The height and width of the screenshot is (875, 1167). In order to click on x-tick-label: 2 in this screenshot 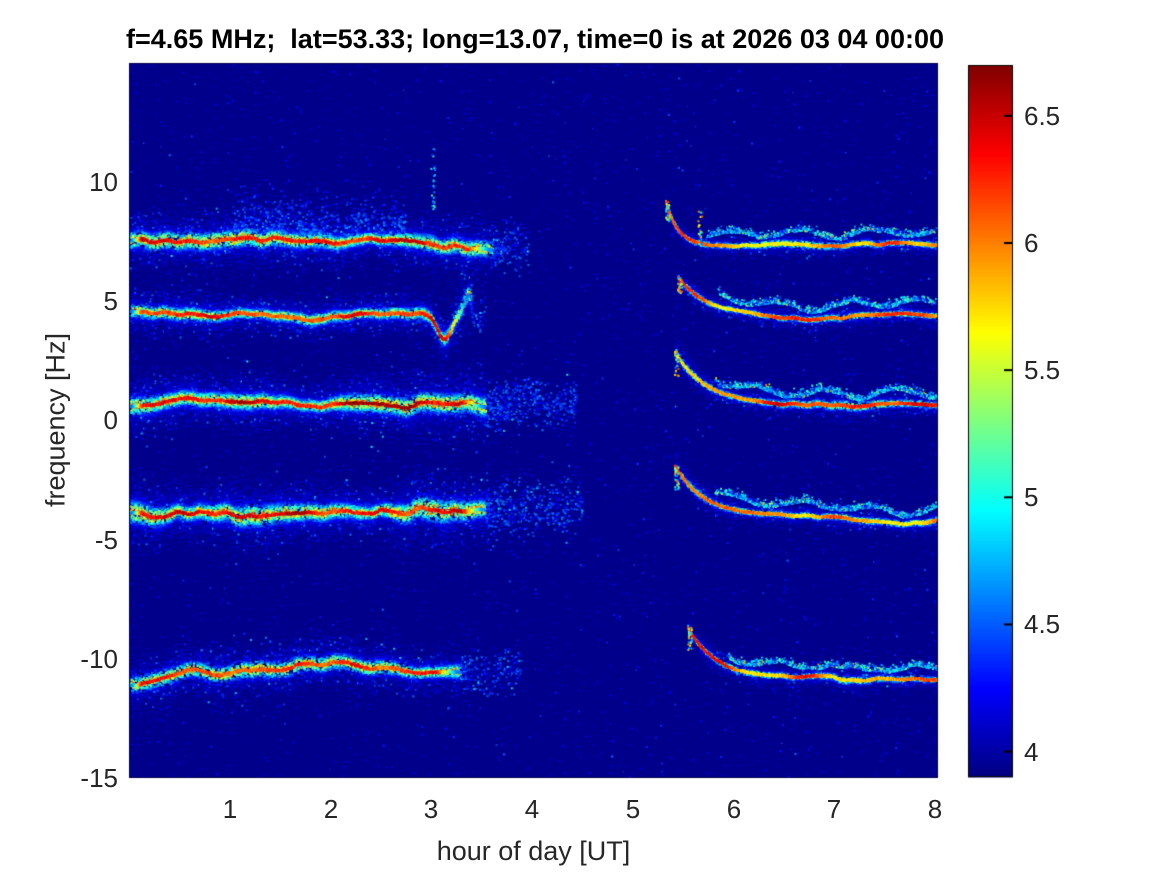, I will do `click(331, 809)`.